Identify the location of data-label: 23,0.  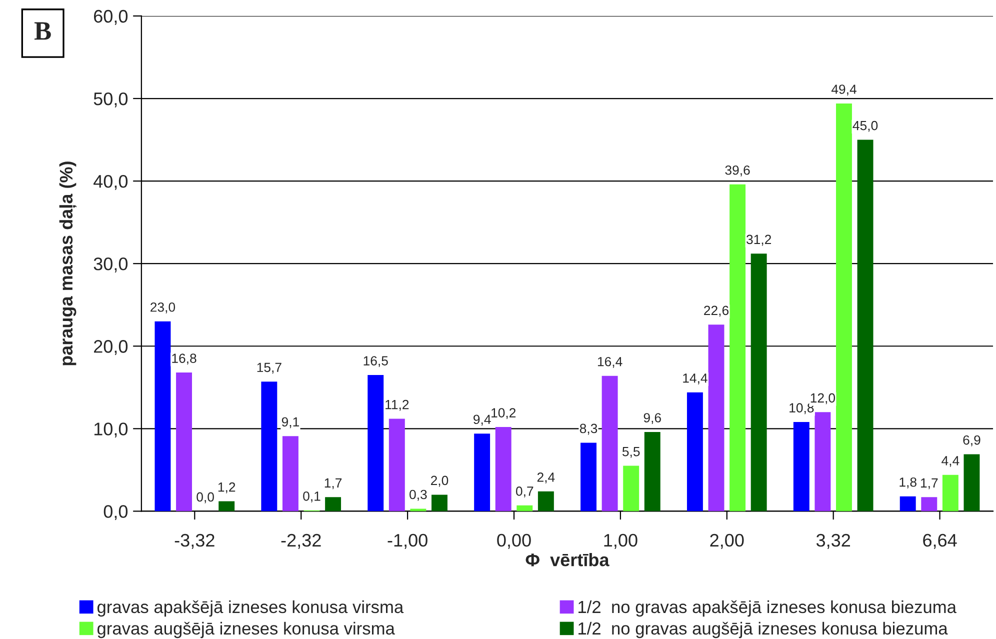
(163, 308).